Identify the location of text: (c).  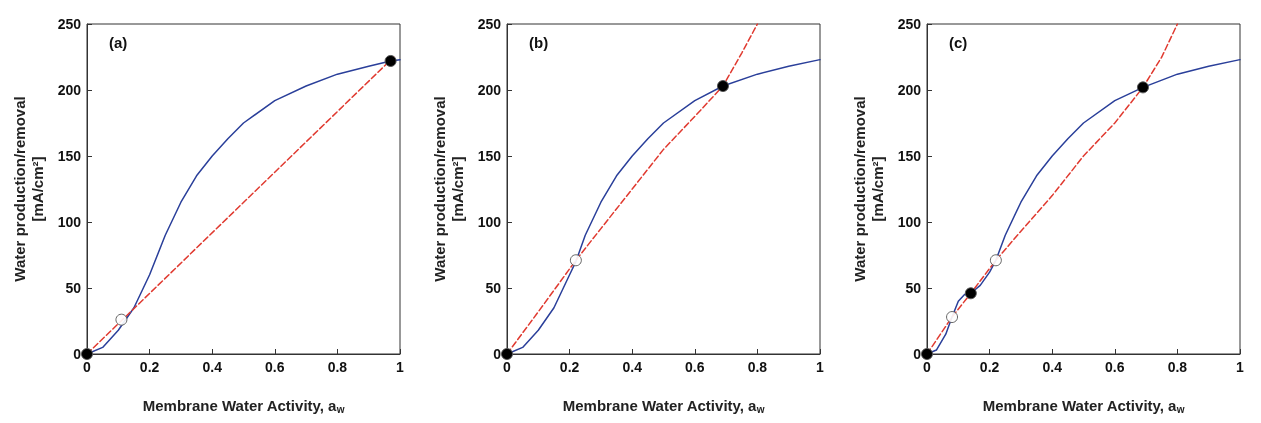
(958, 42).